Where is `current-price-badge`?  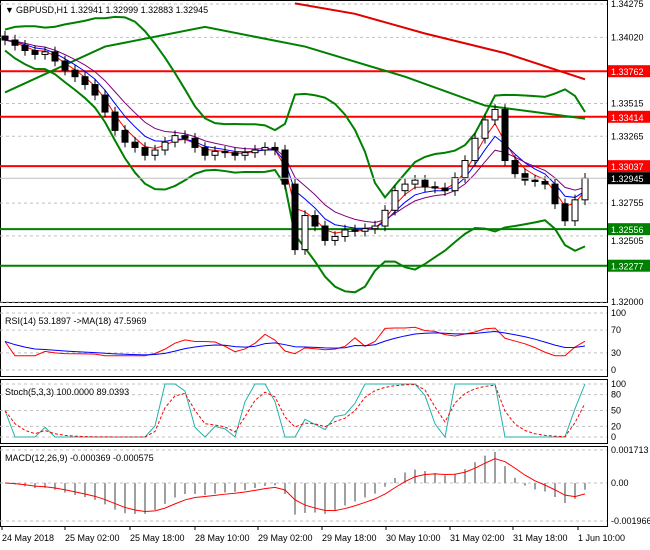 current-price-badge is located at coordinates (629, 178).